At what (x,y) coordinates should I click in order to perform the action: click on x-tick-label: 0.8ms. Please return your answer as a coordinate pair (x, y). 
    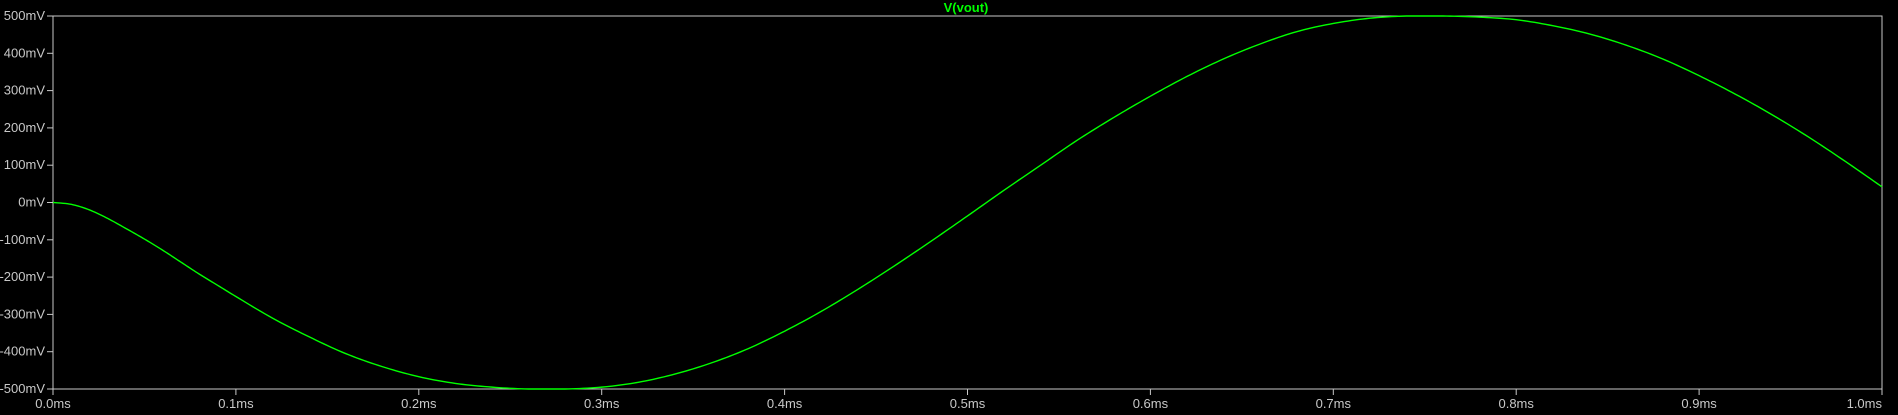
    Looking at the image, I should click on (1516, 403).